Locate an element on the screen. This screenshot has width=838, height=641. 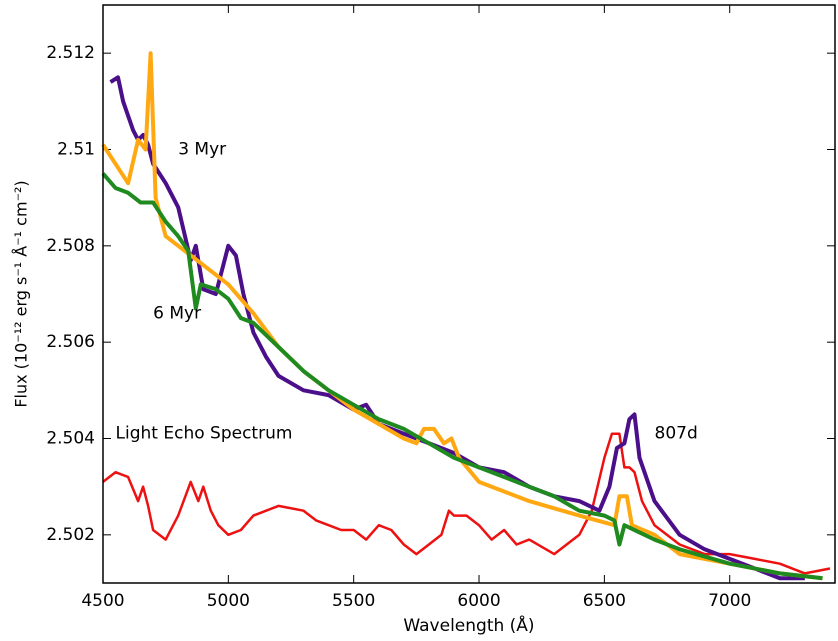
series-label: 807d is located at coordinates (676, 434).